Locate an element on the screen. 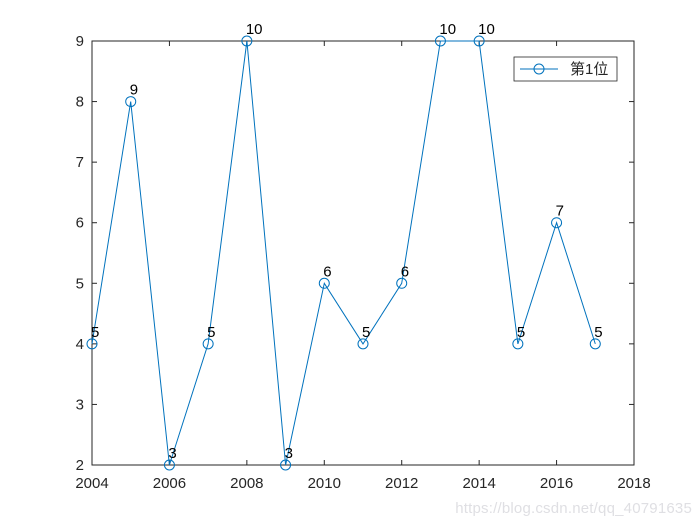 Image resolution: width=700 pixels, height=525 pixels. y-tick-label: 9 is located at coordinates (80, 41).